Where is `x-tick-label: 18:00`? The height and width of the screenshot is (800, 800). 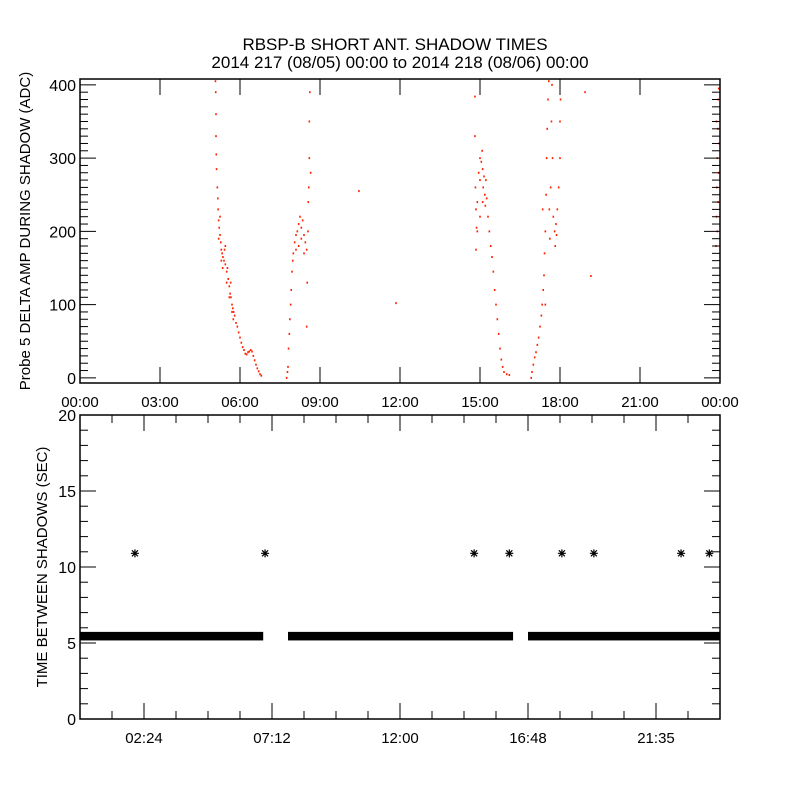 x-tick-label: 18:00 is located at coordinates (560, 402).